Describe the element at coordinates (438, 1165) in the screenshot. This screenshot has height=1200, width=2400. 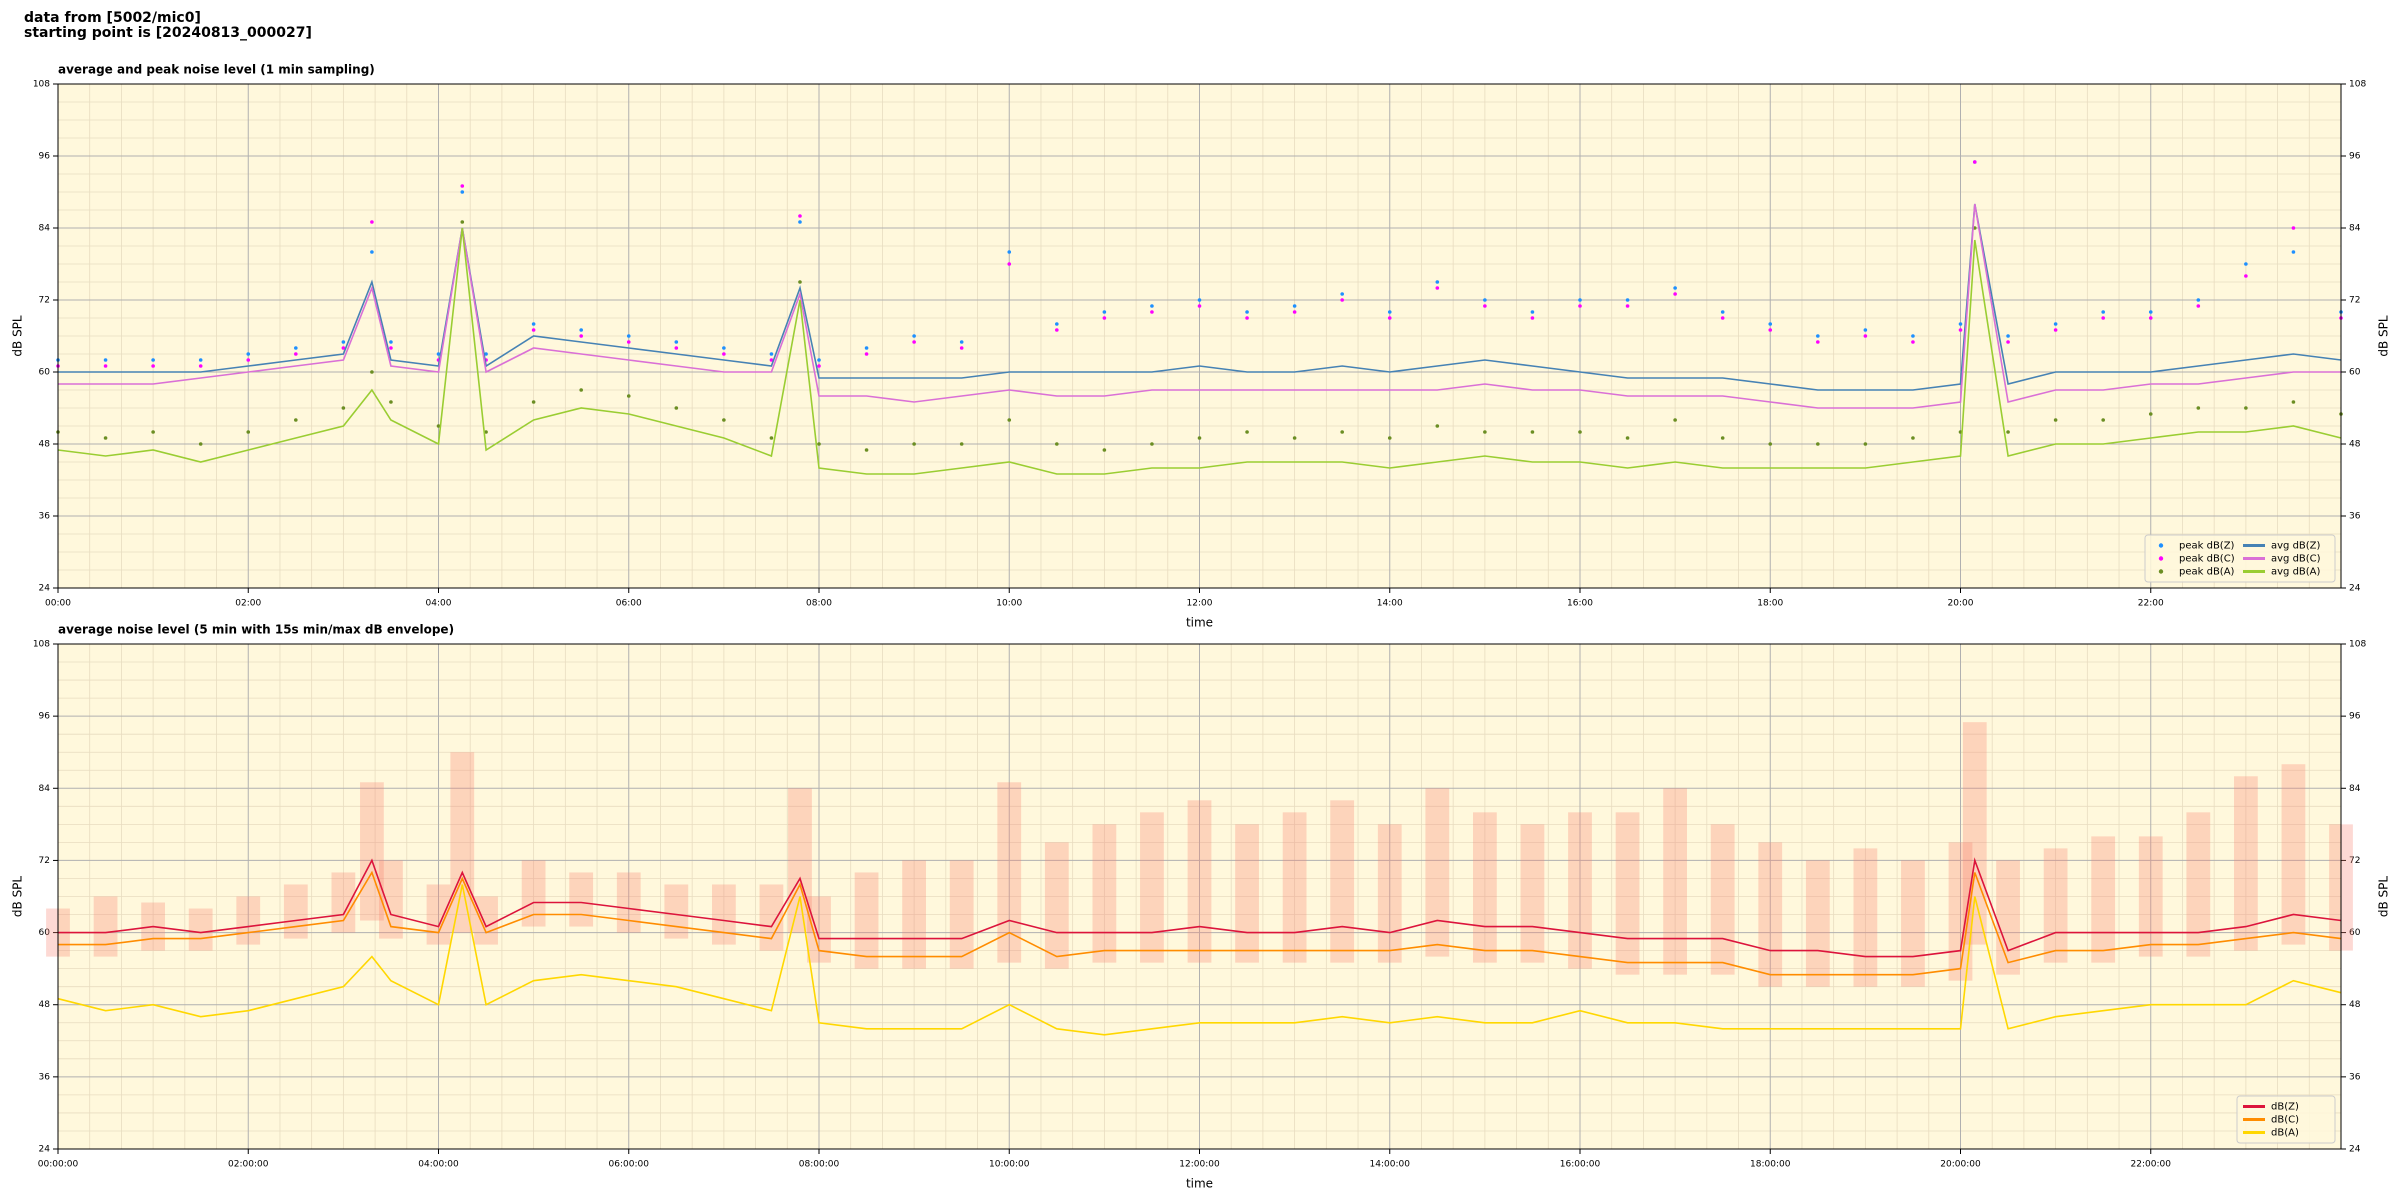
I see `x-tick-label: 04:00:00` at that location.